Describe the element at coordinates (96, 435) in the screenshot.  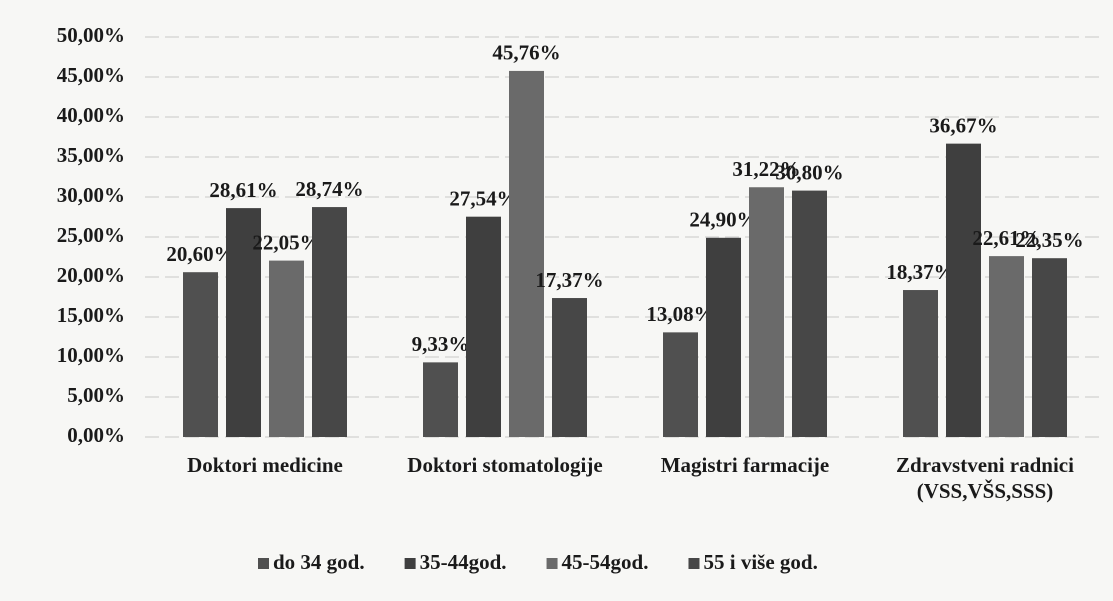
I see `y-tick-label: 0,00%` at that location.